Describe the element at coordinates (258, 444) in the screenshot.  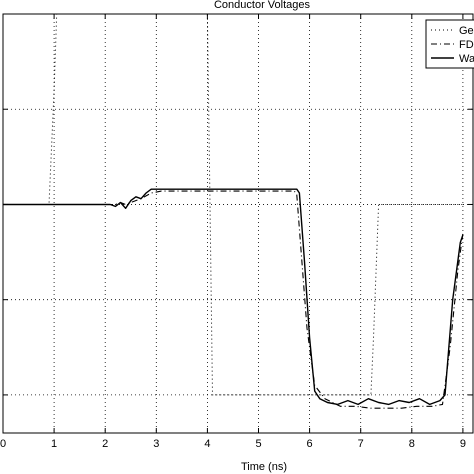
I see `x-tick-label: 5` at that location.